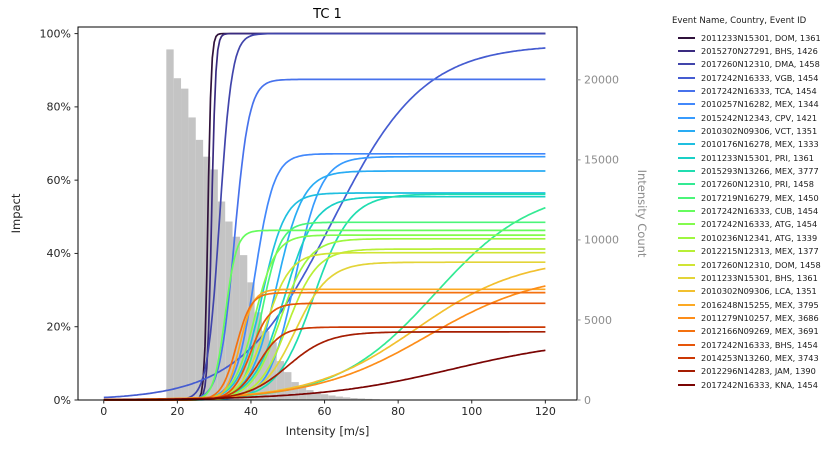 This screenshot has height=453, width=835. I want to click on x-tick-label: 60, so click(325, 411).